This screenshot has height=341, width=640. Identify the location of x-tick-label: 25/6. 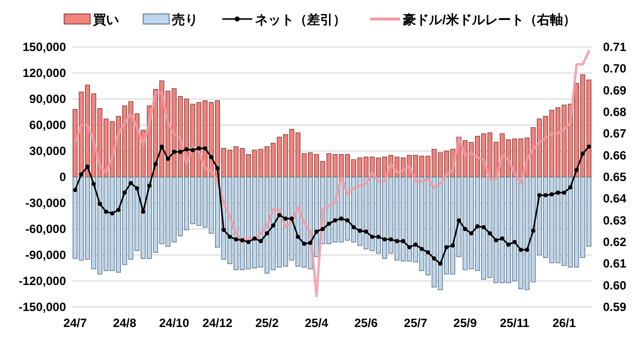
(366, 323).